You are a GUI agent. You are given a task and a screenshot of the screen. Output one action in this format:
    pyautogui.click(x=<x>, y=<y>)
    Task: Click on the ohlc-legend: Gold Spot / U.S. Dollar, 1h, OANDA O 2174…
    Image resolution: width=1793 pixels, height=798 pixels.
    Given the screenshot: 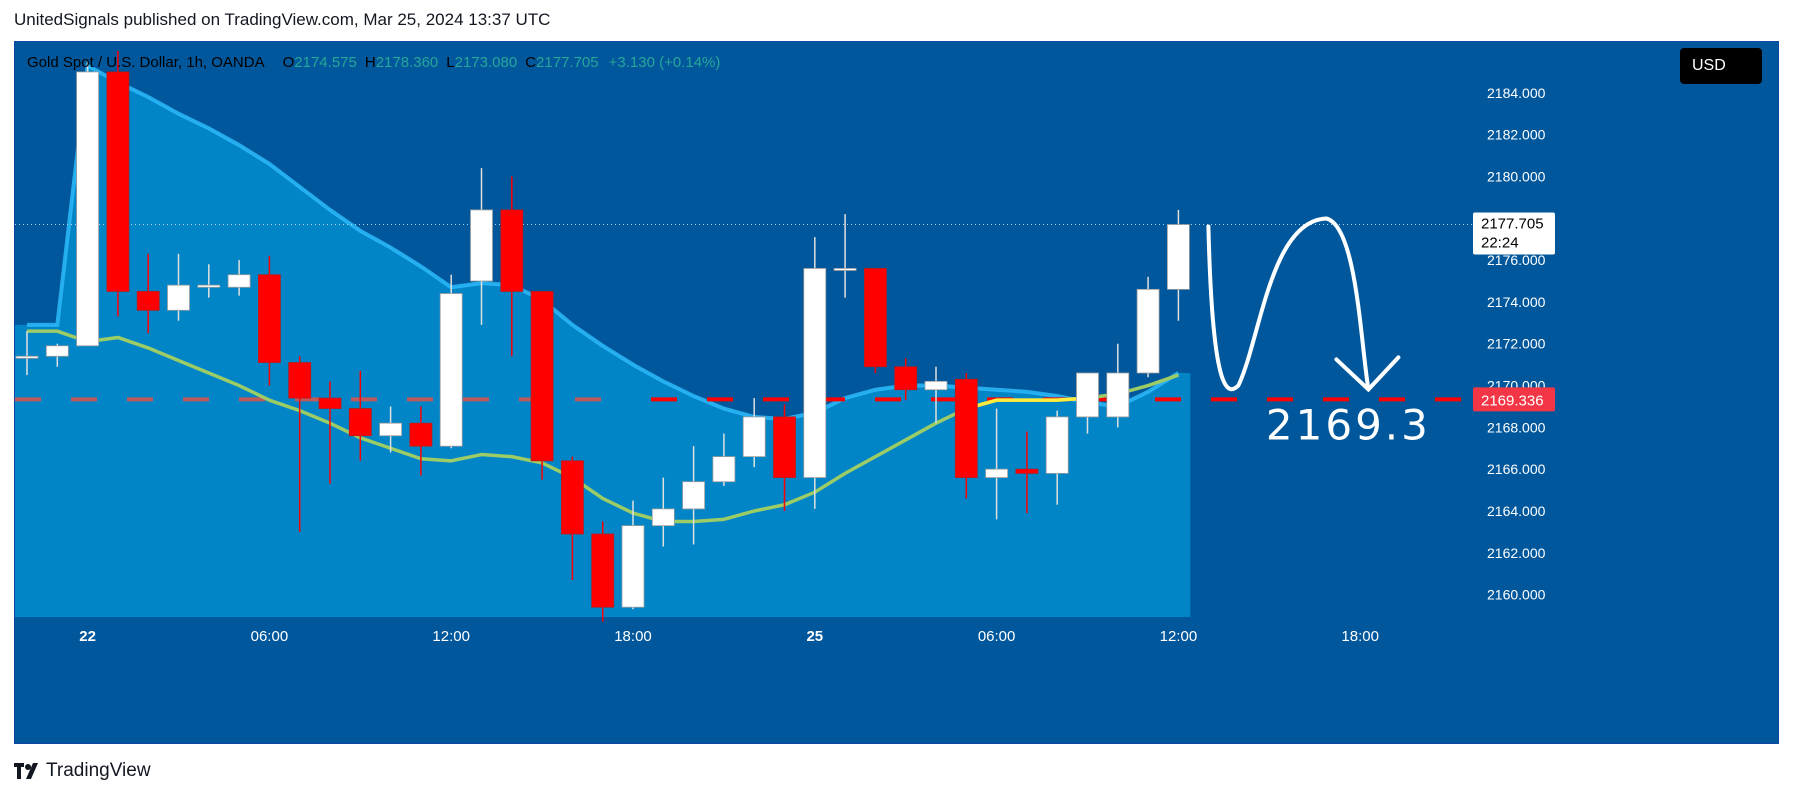 What is the action you would take?
    pyautogui.click(x=373, y=62)
    